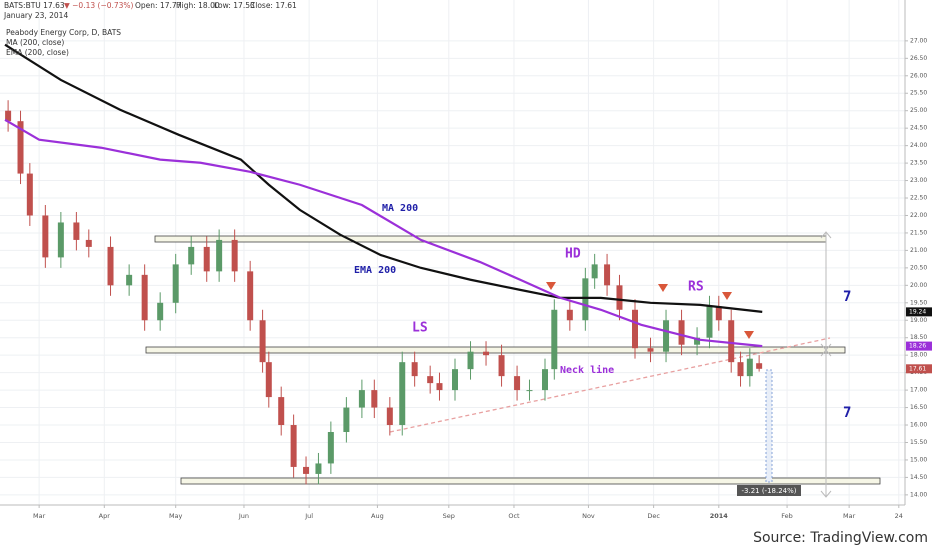 This screenshot has width=932, height=550. I want to click on y-tick-label: 21.50, so click(918, 232).